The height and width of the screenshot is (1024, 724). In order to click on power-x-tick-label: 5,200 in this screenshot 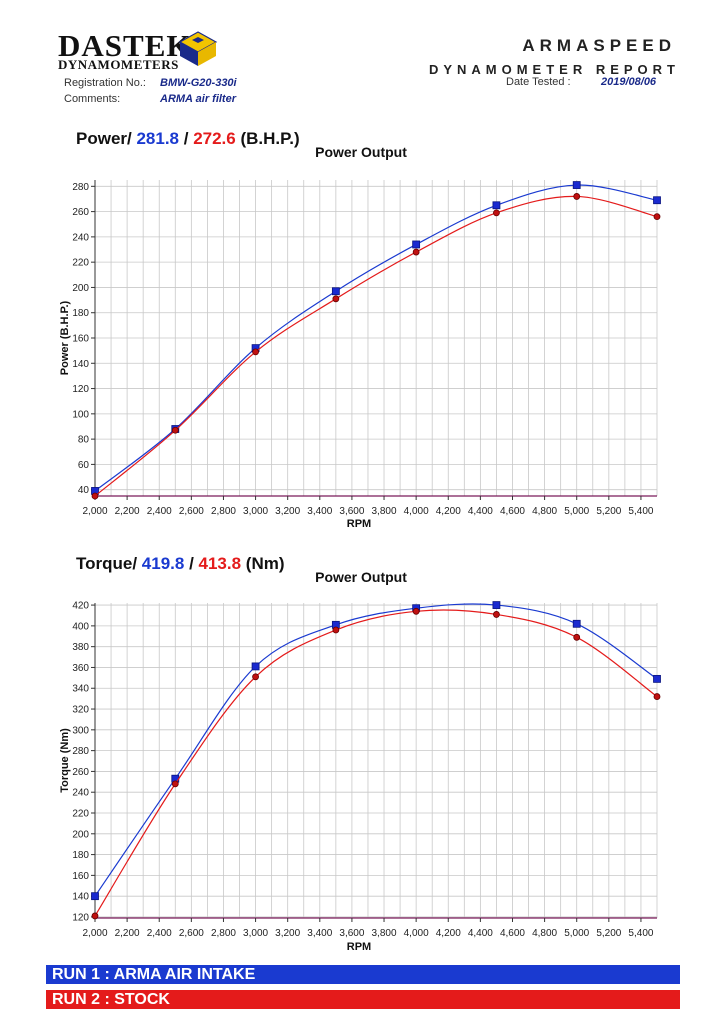, I will do `click(608, 511)`.